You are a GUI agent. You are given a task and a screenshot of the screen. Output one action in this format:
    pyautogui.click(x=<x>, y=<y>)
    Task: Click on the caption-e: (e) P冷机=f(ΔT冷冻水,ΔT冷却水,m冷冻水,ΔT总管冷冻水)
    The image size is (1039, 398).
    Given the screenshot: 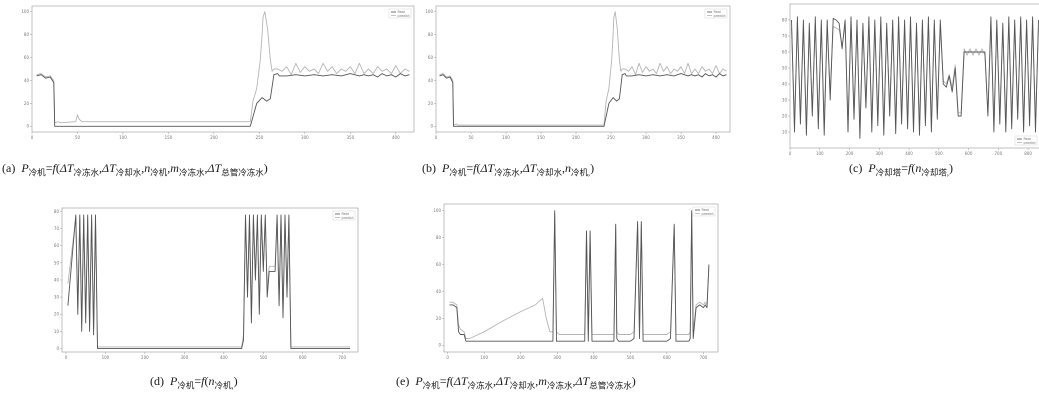 What is the action you would take?
    pyautogui.click(x=516, y=382)
    